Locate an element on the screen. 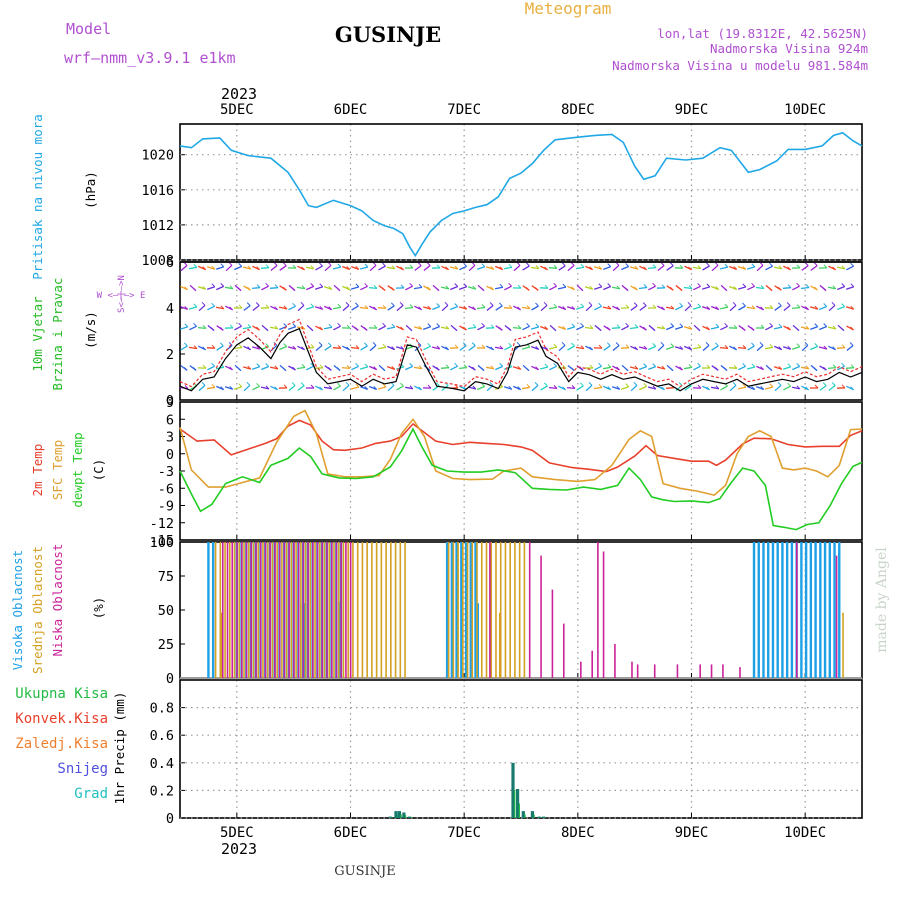  y-tick-label: -9 is located at coordinates (166, 507).